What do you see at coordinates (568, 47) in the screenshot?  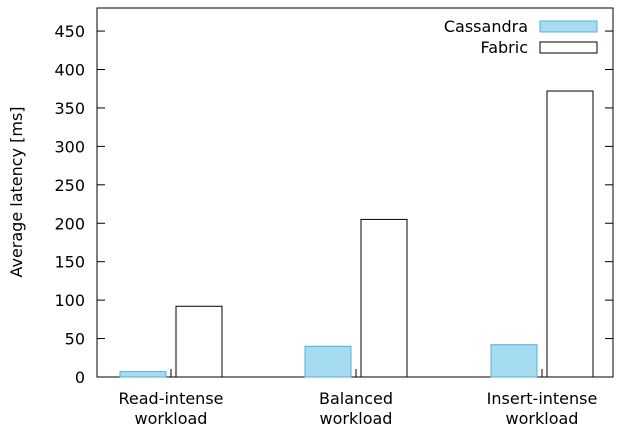 I see `legend-swatch-fabric` at bounding box center [568, 47].